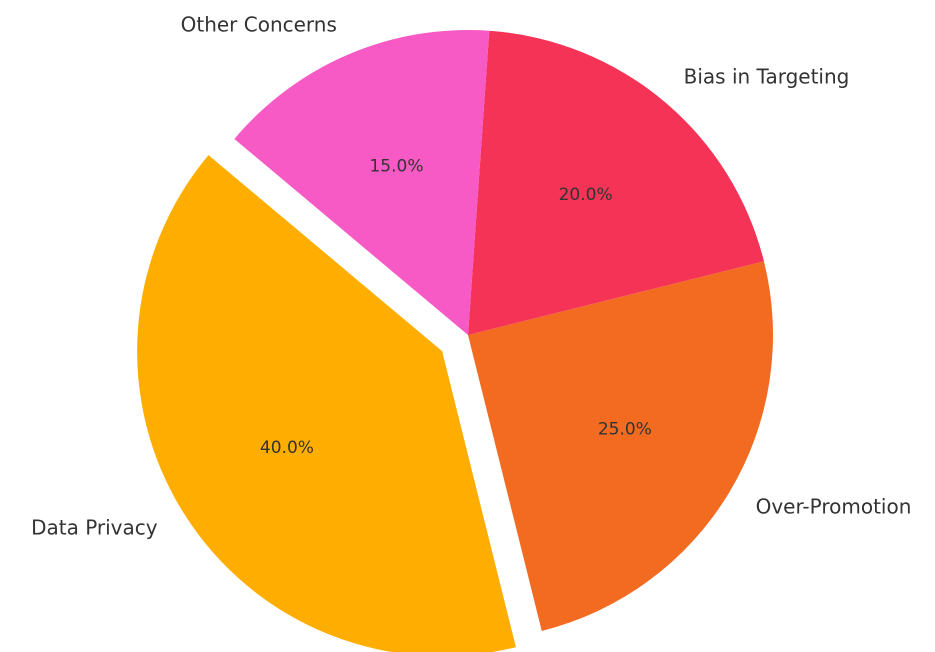 The height and width of the screenshot is (652, 935). I want to click on percent-label: 20.0%, so click(586, 195).